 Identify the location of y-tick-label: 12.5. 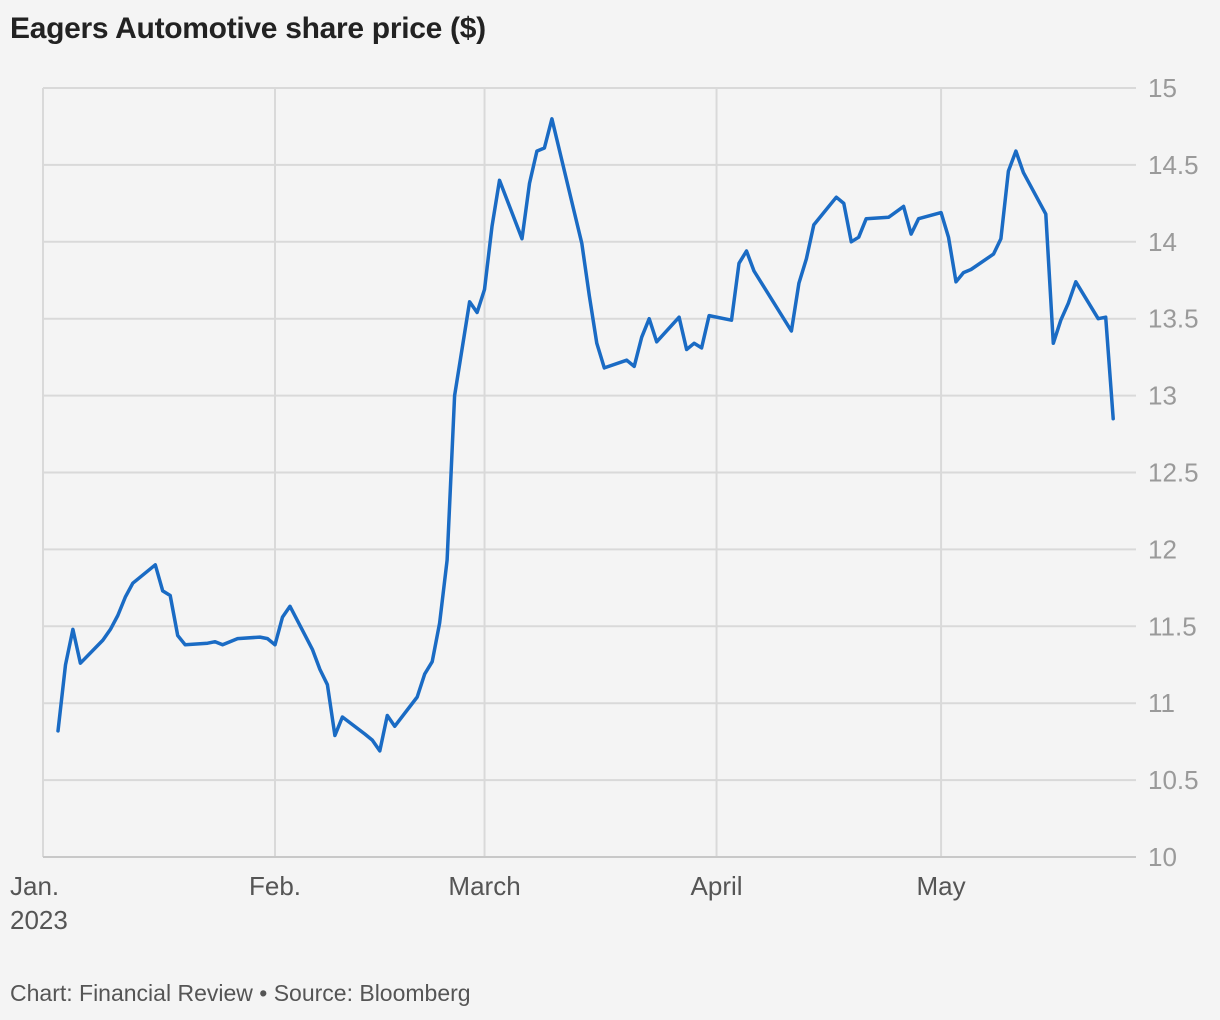
(1173, 473).